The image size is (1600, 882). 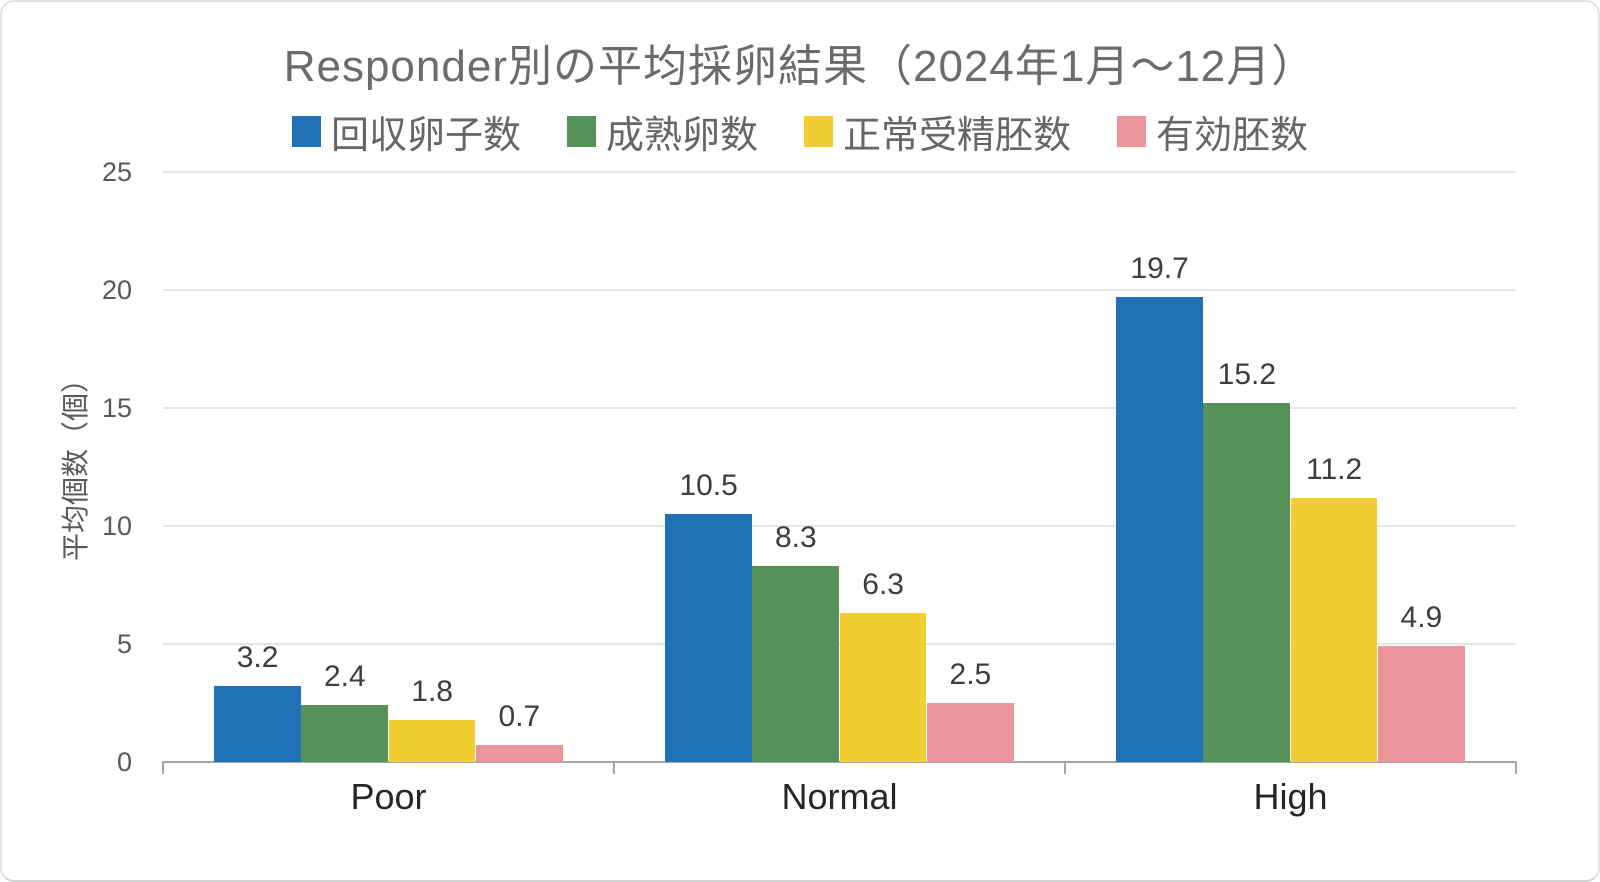 What do you see at coordinates (519, 717) in the screenshot?
I see `bar-value-label: 0.7` at bounding box center [519, 717].